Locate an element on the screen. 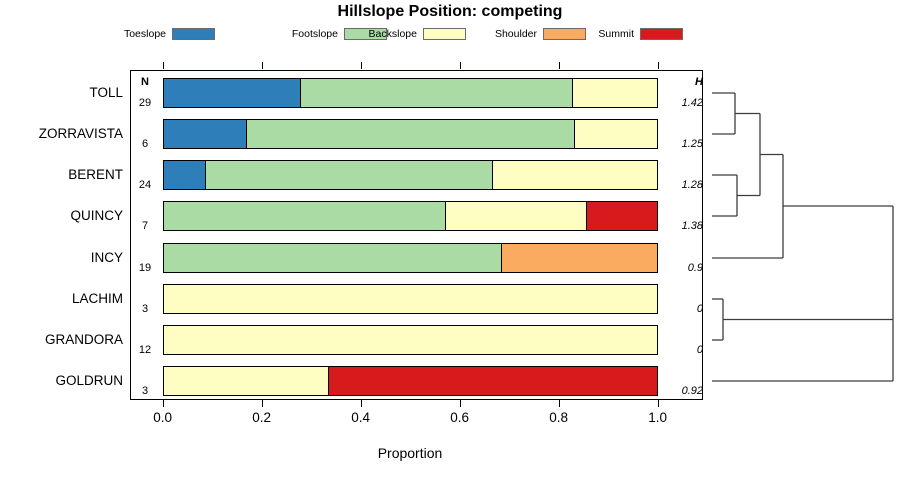 This screenshot has height=480, width=900. legend-label: Footslope is located at coordinates (314, 34).